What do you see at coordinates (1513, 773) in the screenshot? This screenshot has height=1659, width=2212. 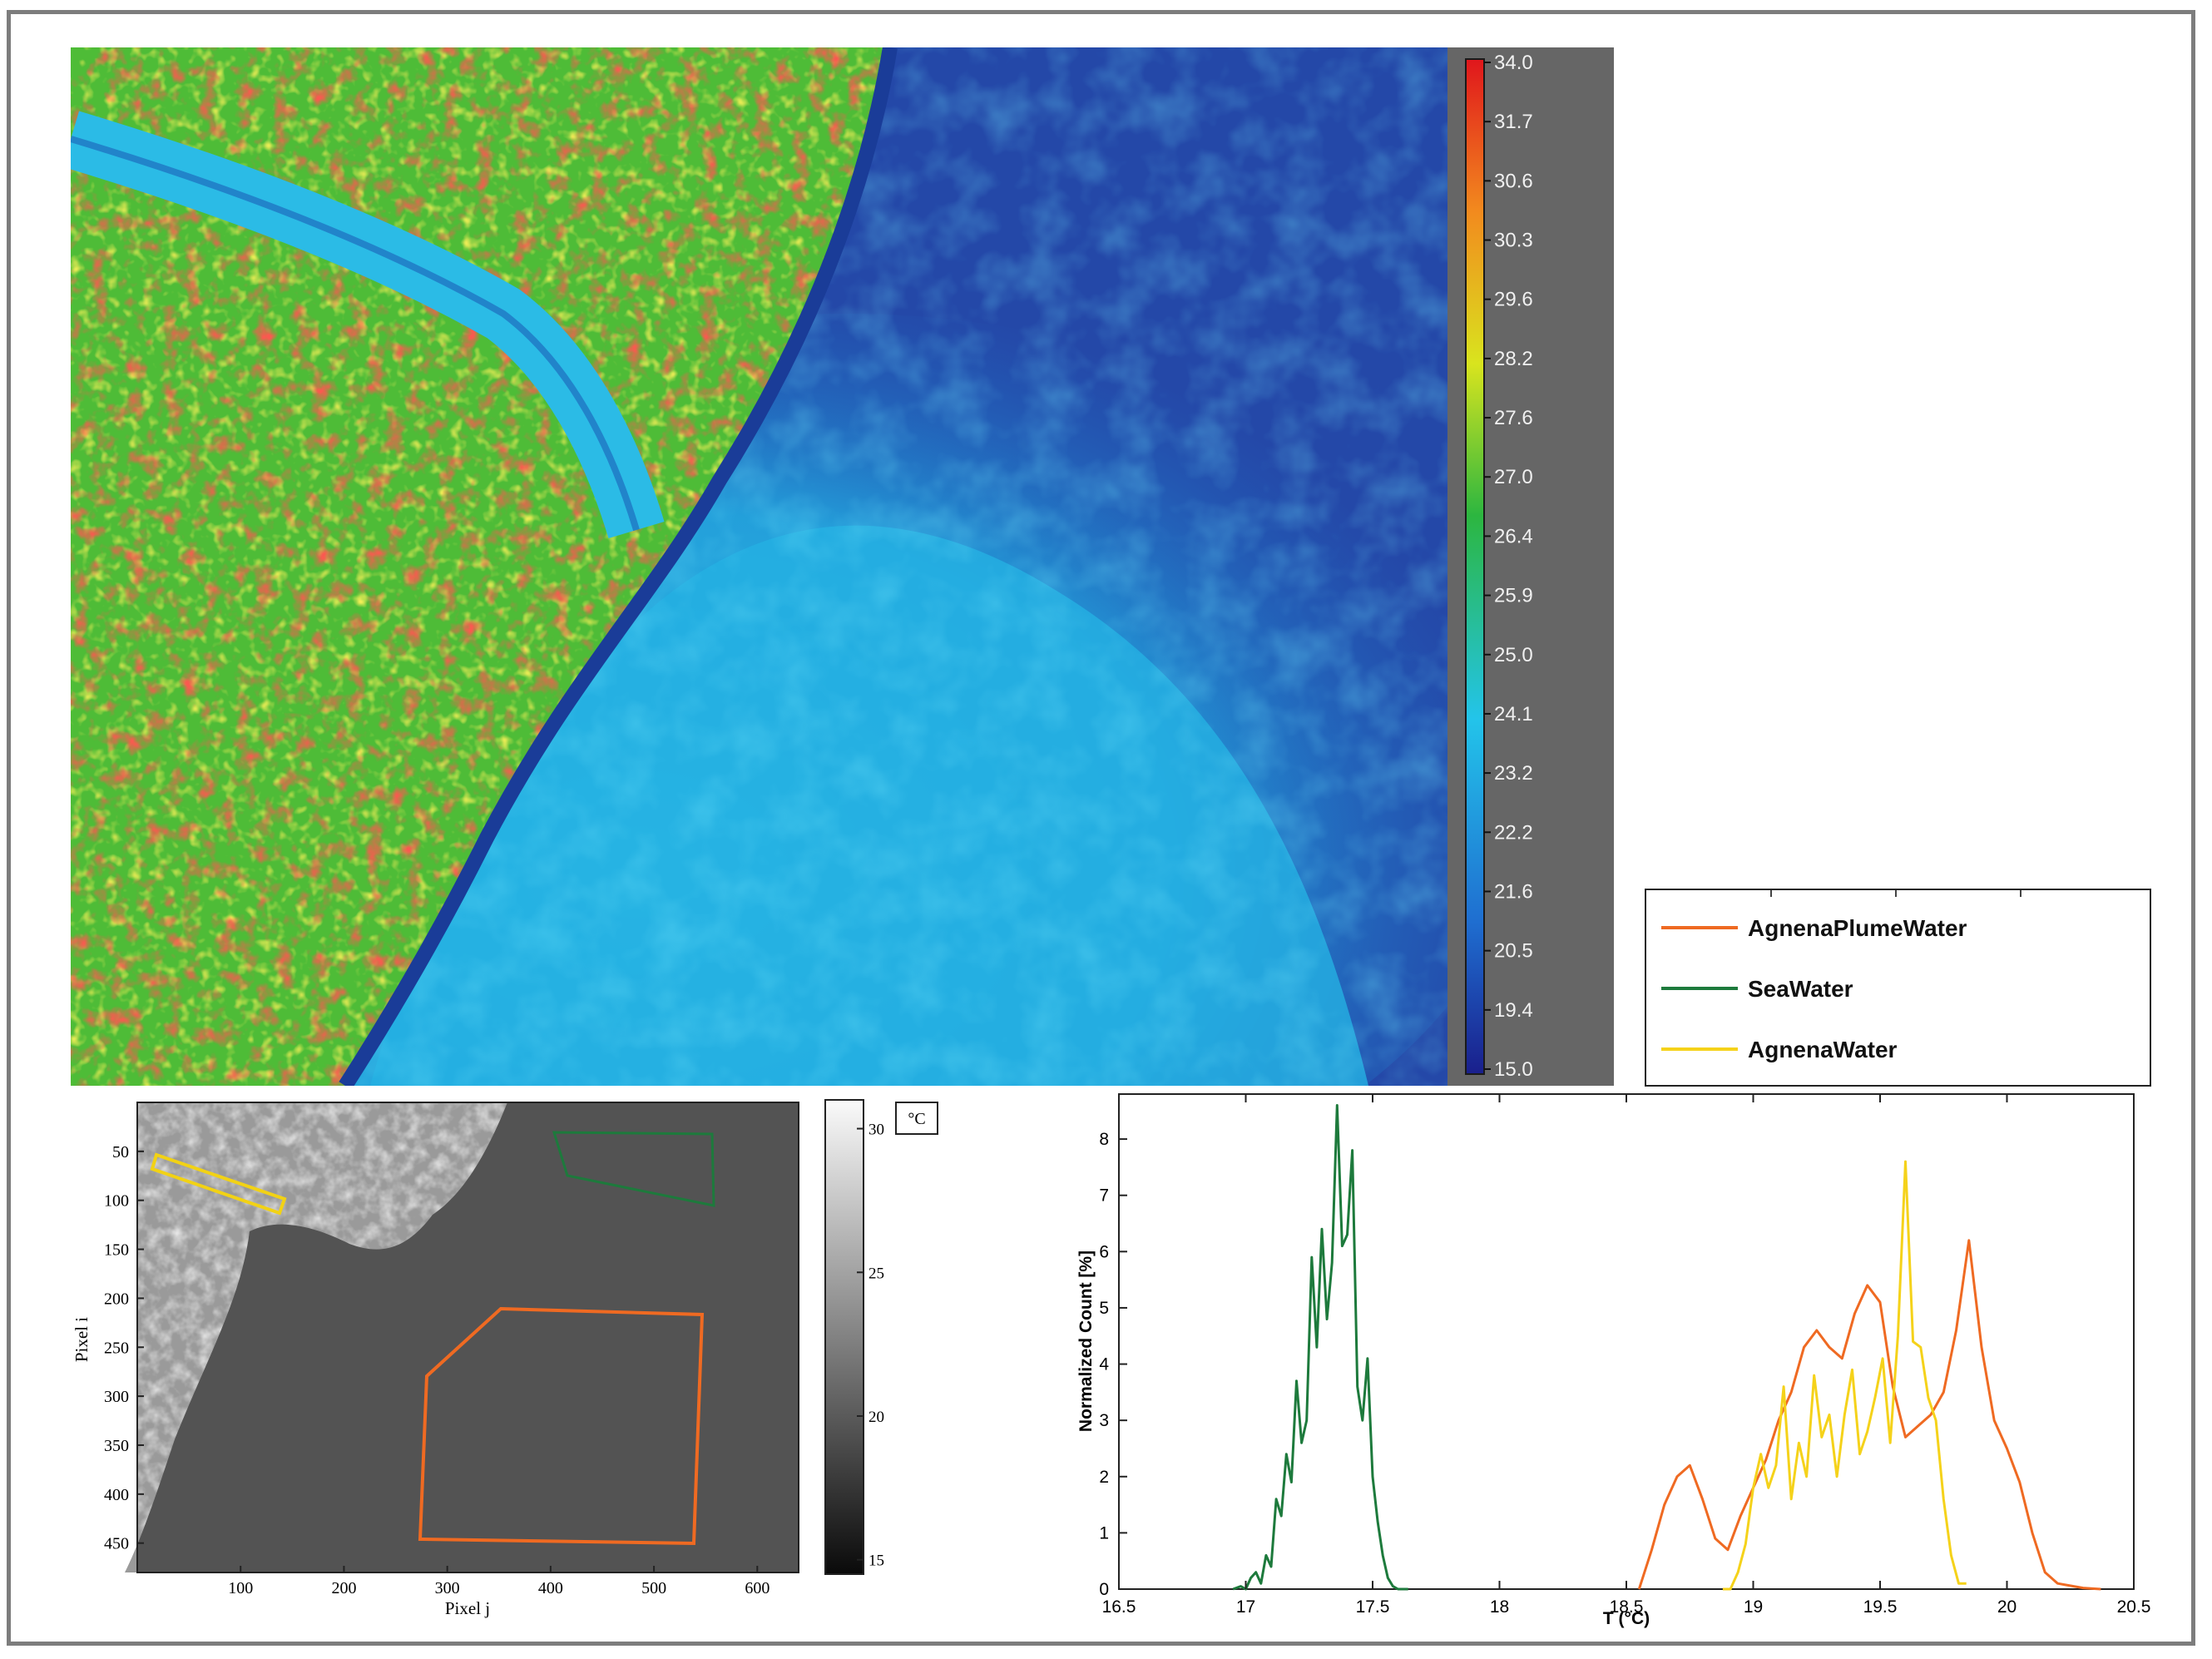 I see `colorbar-tick-label: 23.2` at bounding box center [1513, 773].